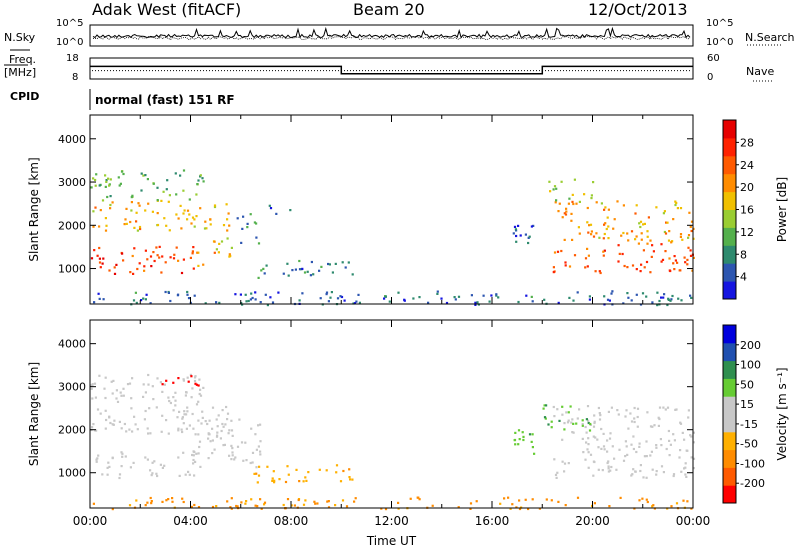 The height and width of the screenshot is (554, 800). I want to click on velocity-colorbar-tick-label: 50, so click(747, 384).